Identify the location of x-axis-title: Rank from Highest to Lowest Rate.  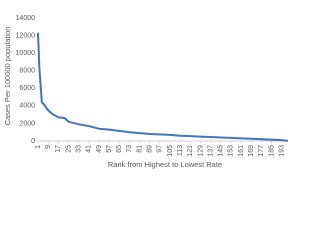
(165, 164).